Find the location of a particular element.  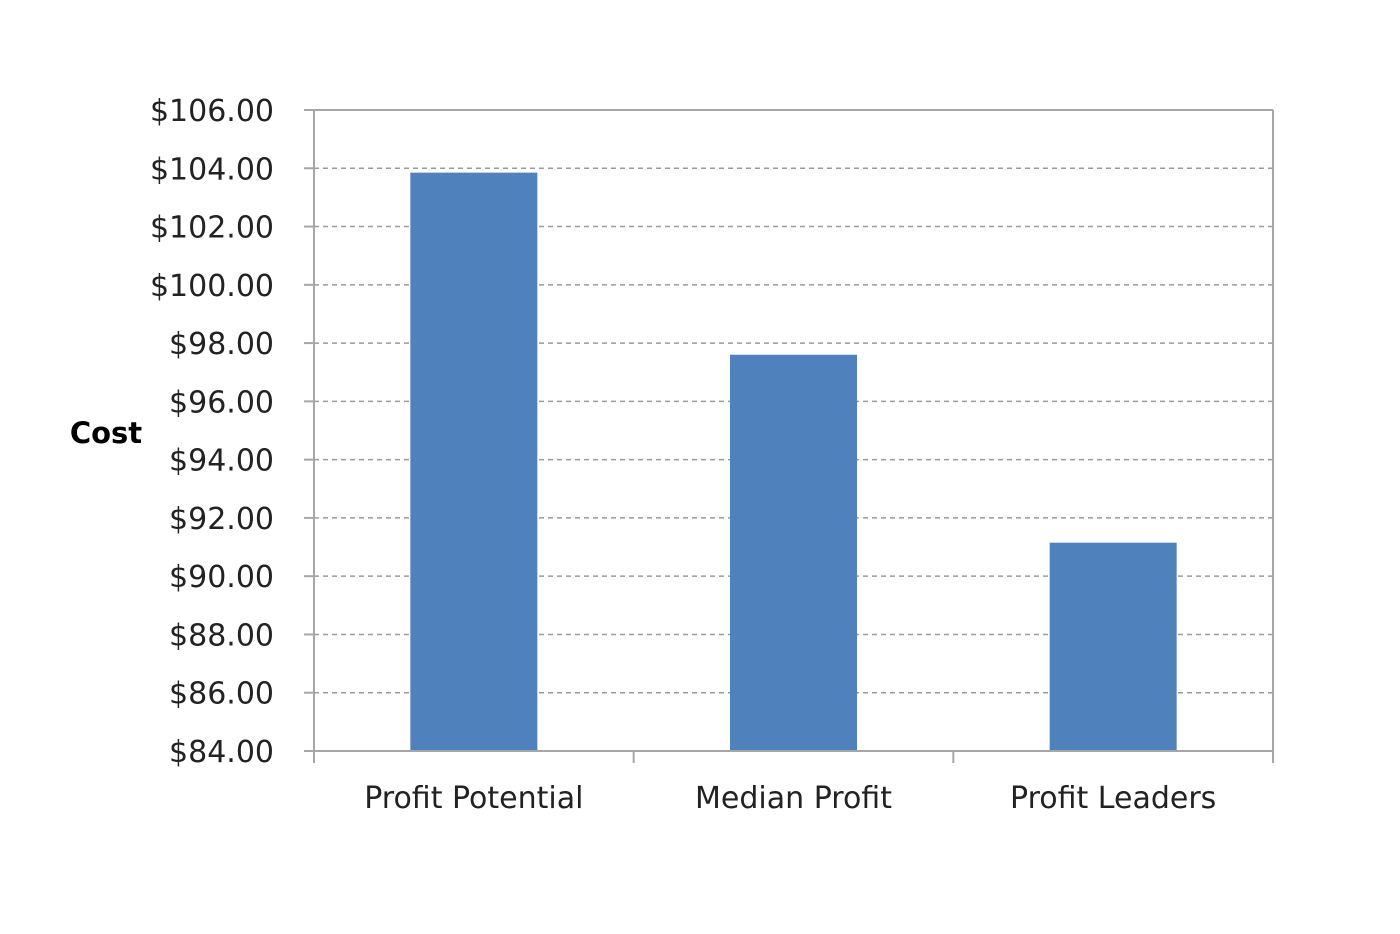

y-tick-label: $90.00 is located at coordinates (221, 577).